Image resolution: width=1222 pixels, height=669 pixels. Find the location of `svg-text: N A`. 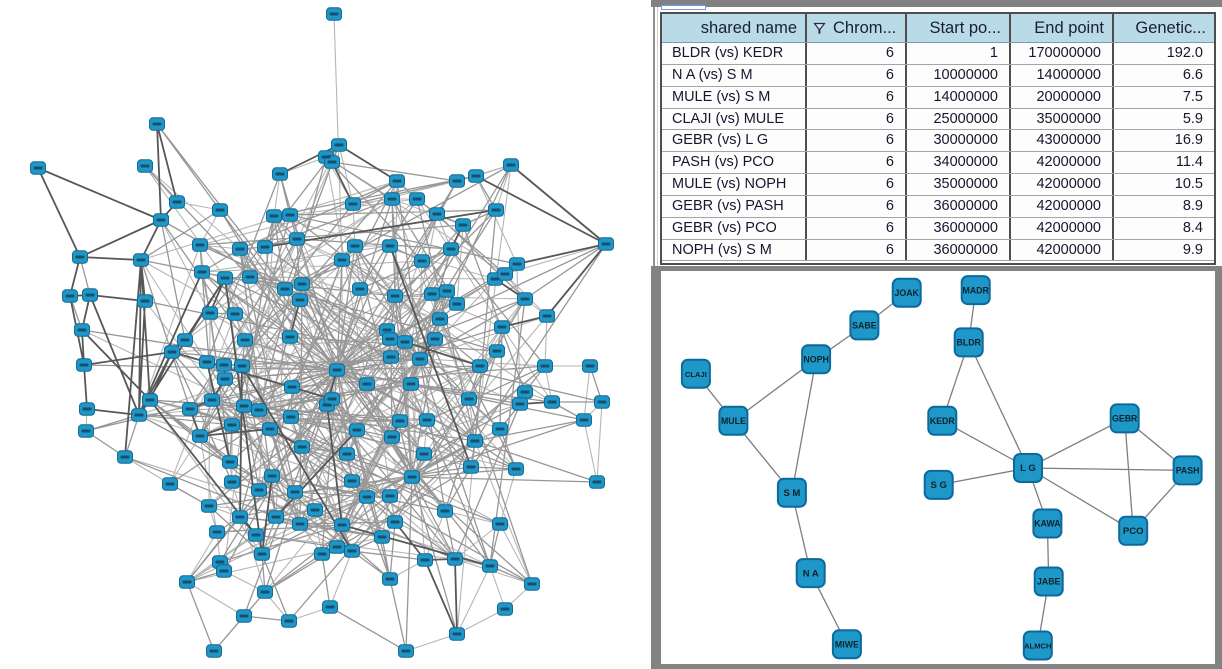

svg-text: N A is located at coordinates (811, 573).